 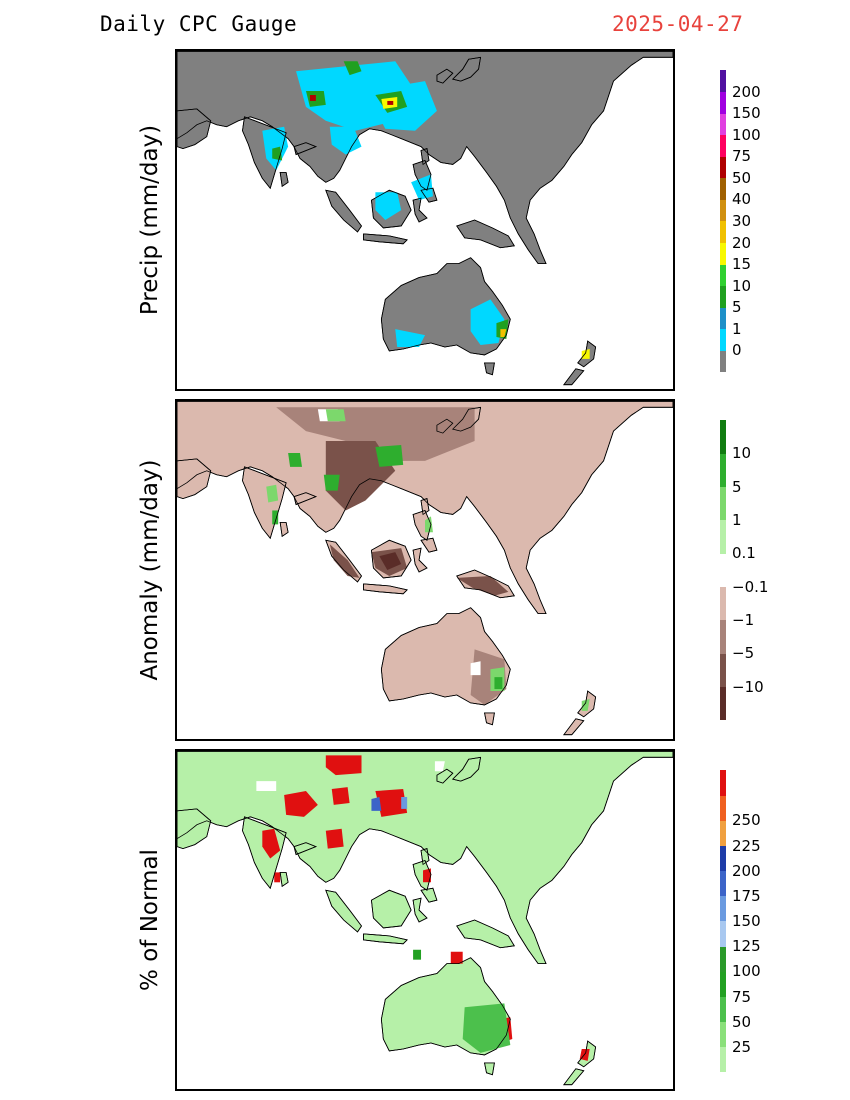 I want to click on colorbar-label: 5, so click(x=737, y=486).